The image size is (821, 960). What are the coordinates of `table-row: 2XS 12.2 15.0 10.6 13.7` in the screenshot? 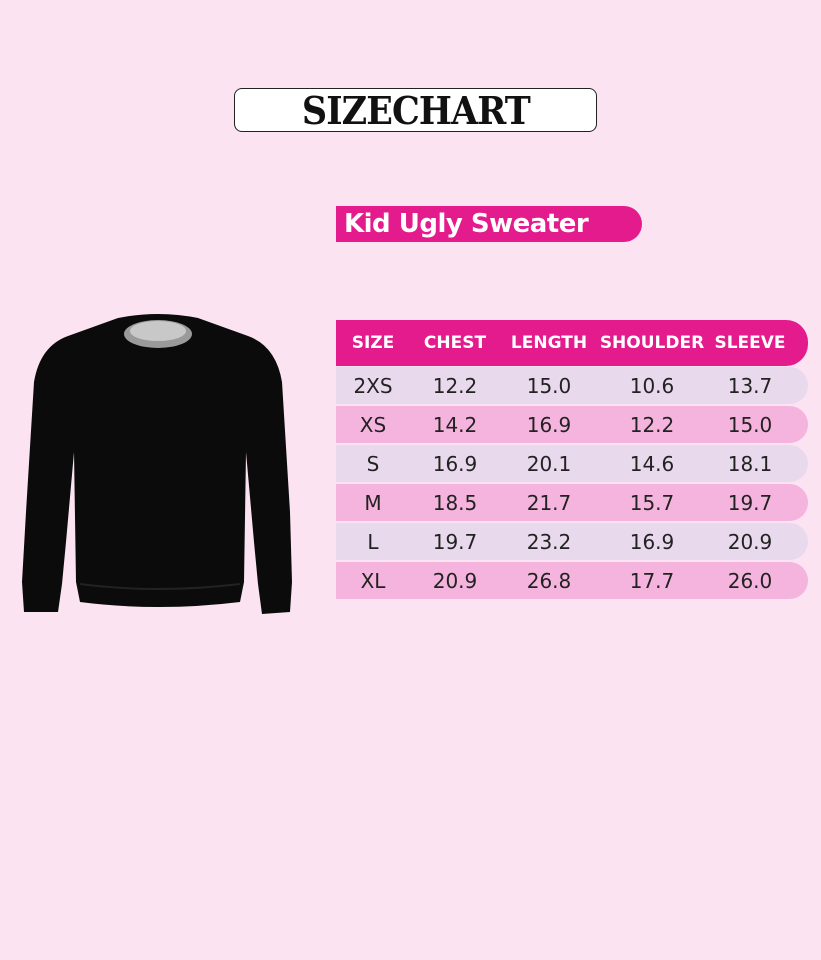 It's located at (572, 385).